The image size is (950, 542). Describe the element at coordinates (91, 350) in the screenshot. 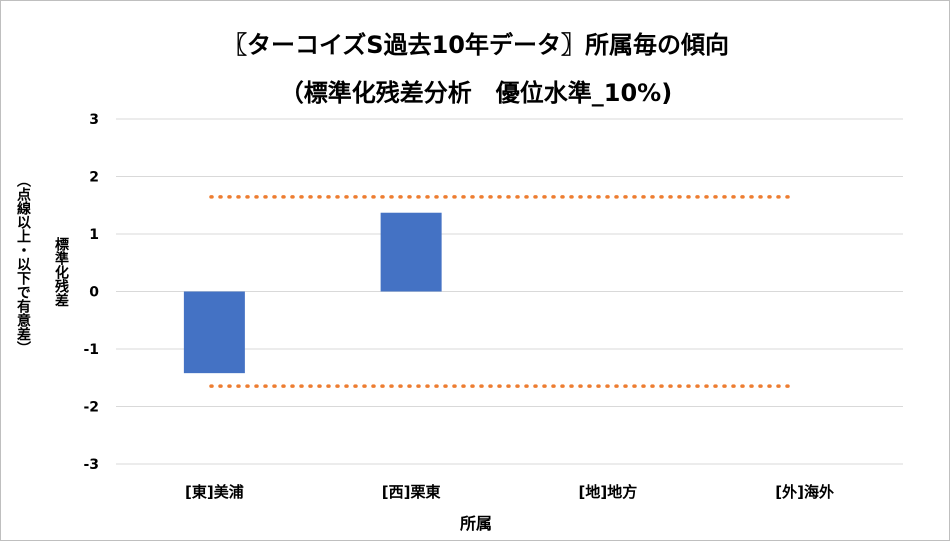

I see `y-tick-label: -1` at that location.